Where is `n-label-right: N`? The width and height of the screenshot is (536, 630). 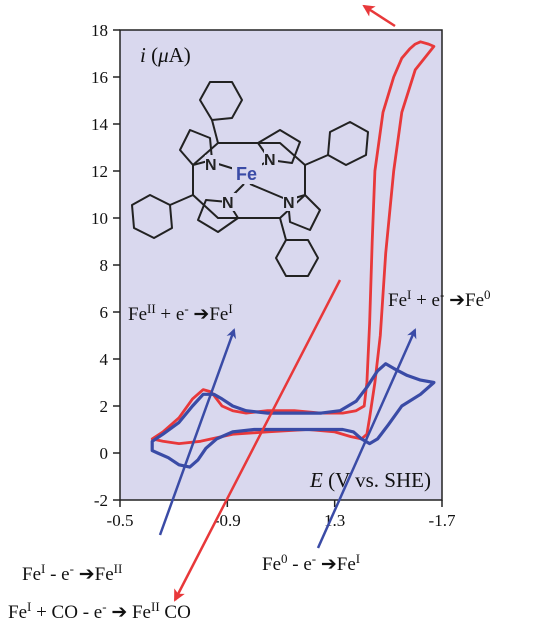 n-label-right: N is located at coordinates (289, 203).